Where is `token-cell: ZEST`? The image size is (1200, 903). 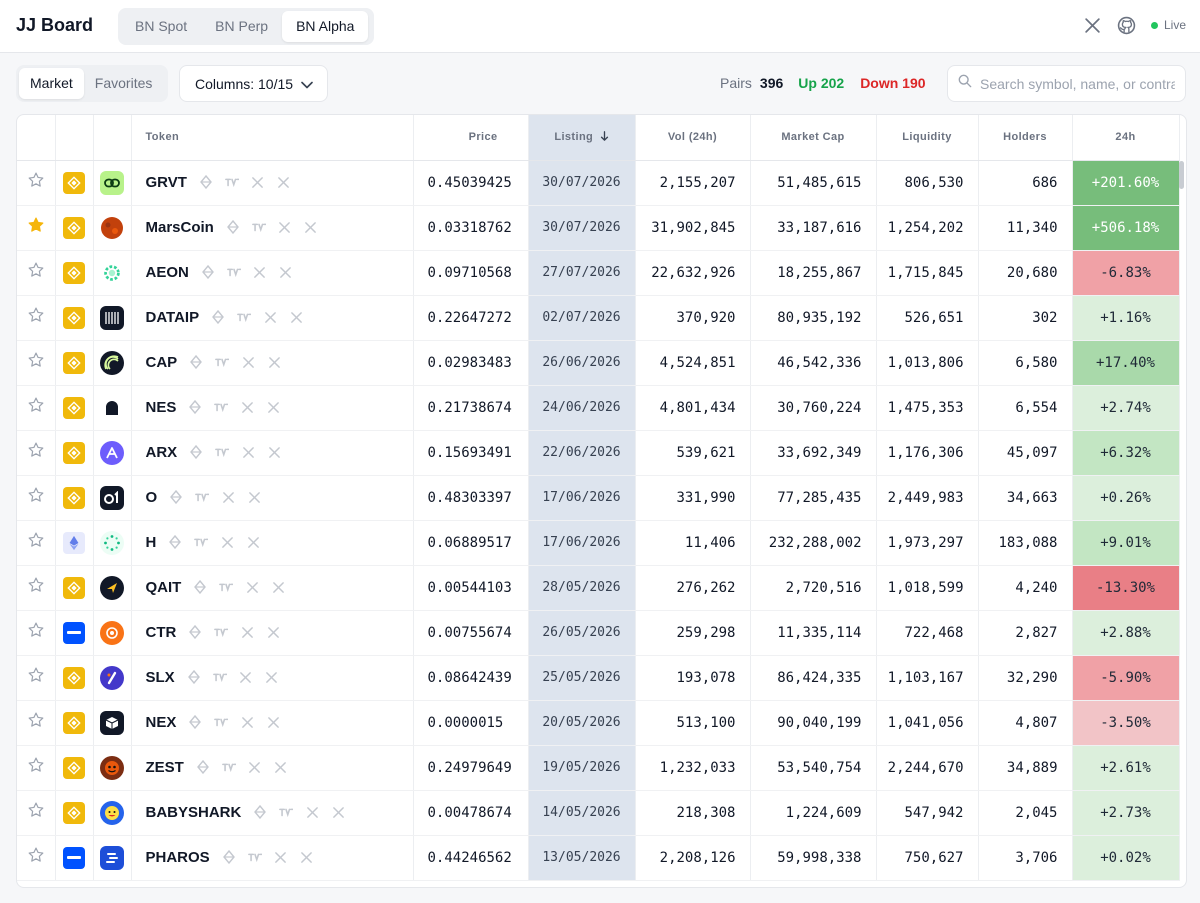 token-cell: ZEST is located at coordinates (272, 768).